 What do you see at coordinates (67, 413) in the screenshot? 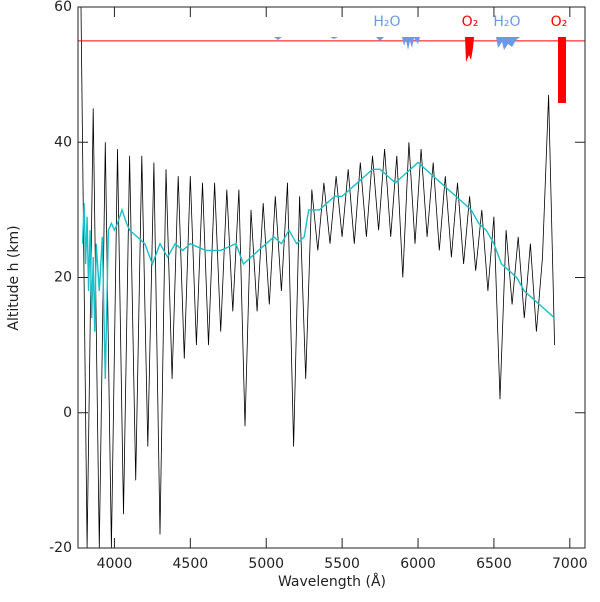
I see `y-tick-label: 0` at bounding box center [67, 413].